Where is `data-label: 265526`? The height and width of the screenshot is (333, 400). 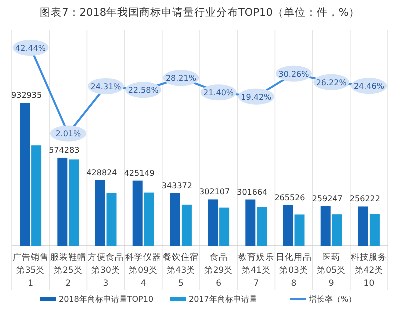
data-label: 265526 is located at coordinates (290, 197).